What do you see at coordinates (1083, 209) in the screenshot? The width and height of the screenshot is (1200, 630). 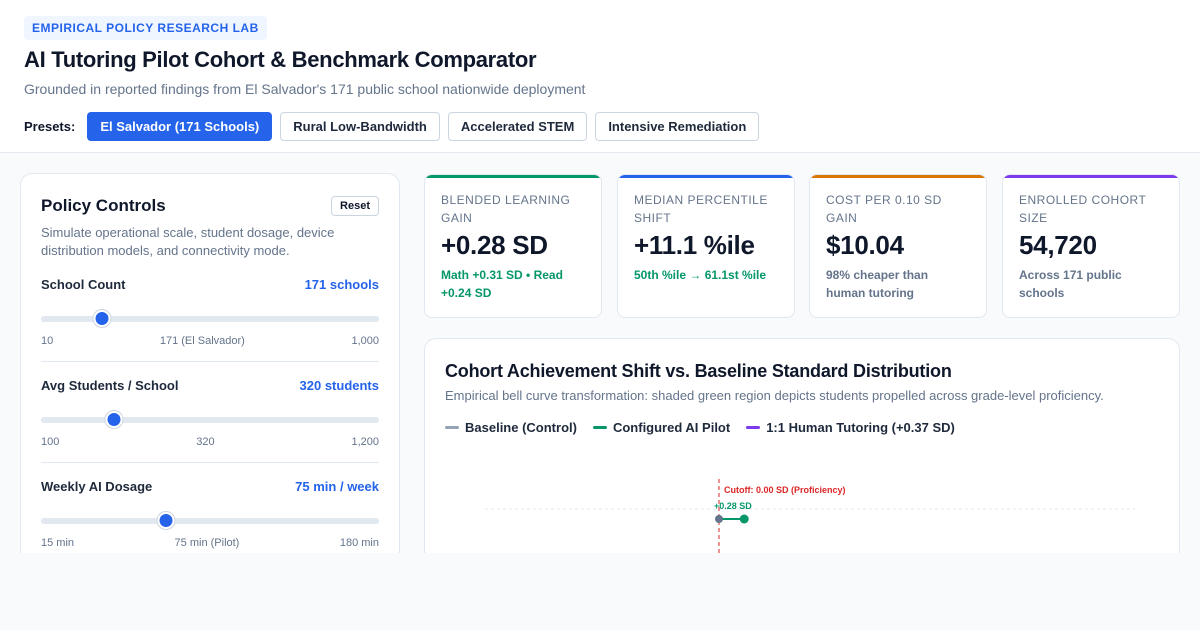 I see `kpi-label: Enrolled Cohort Size` at bounding box center [1083, 209].